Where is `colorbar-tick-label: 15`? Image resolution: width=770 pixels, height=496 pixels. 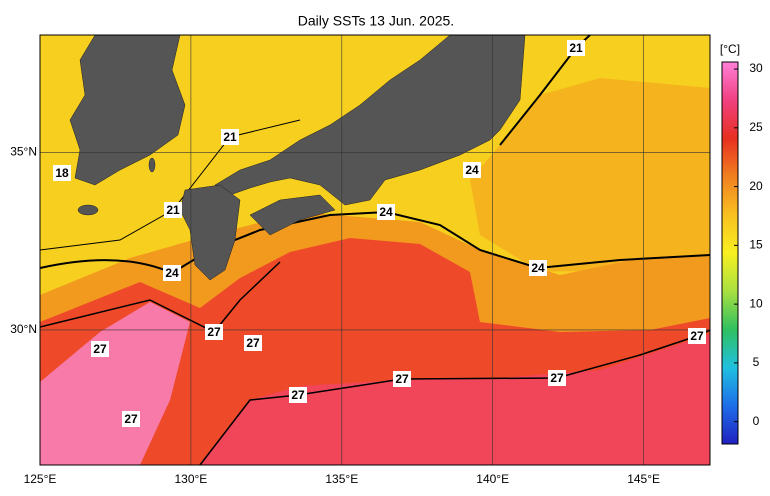
colorbar-tick-label: 15 is located at coordinates (756, 245).